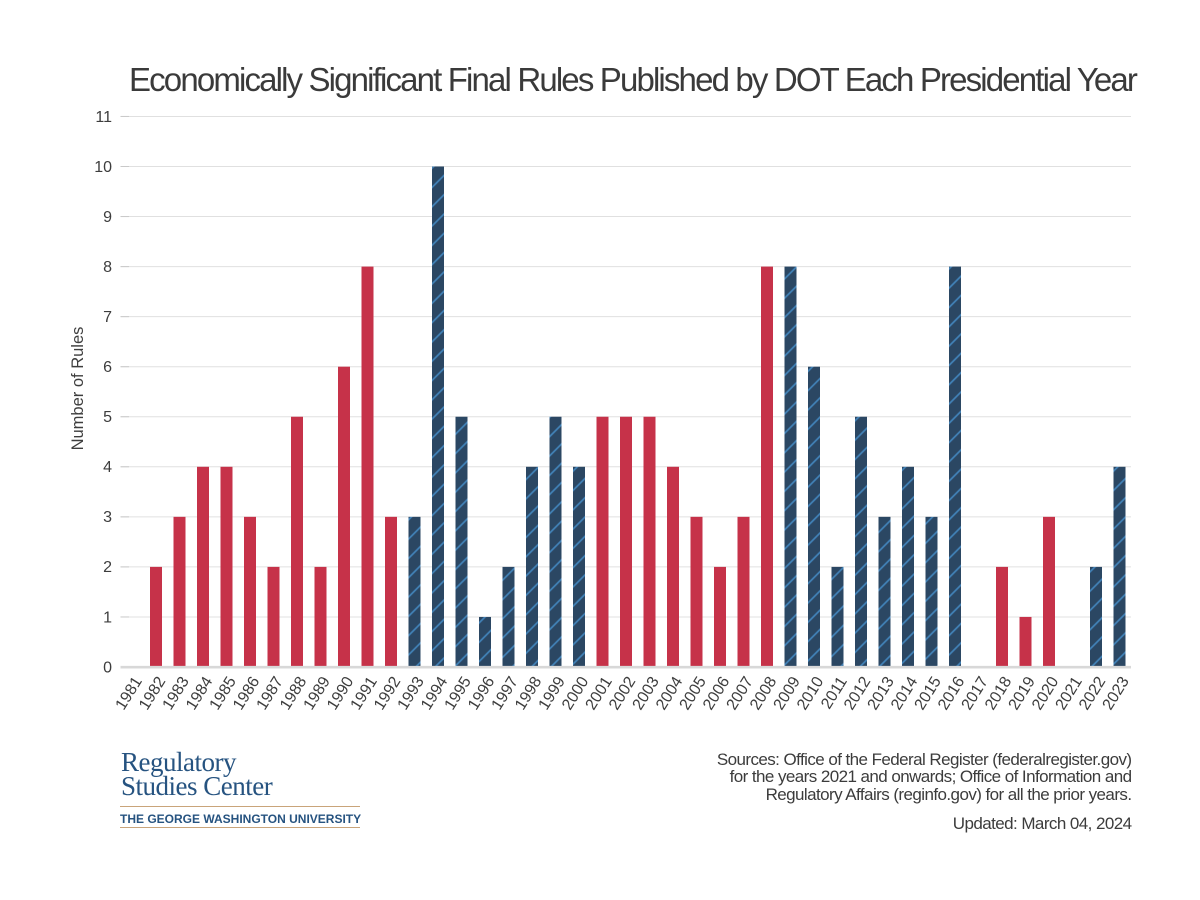  Describe the element at coordinates (103, 167) in the screenshot. I see `svg-text: 10` at that location.